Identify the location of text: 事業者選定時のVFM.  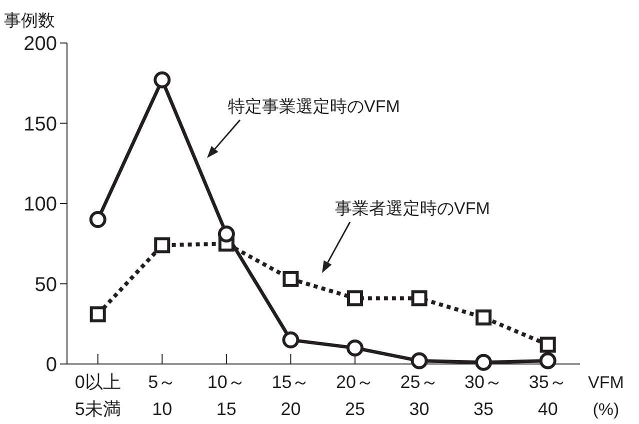
(412, 208).